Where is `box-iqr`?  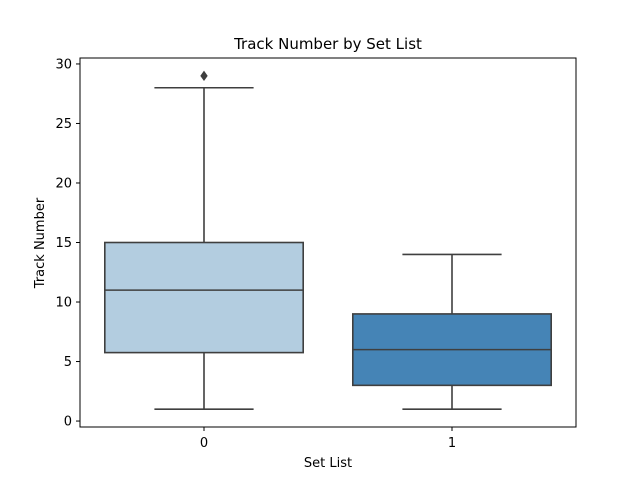
box-iqr is located at coordinates (204, 297).